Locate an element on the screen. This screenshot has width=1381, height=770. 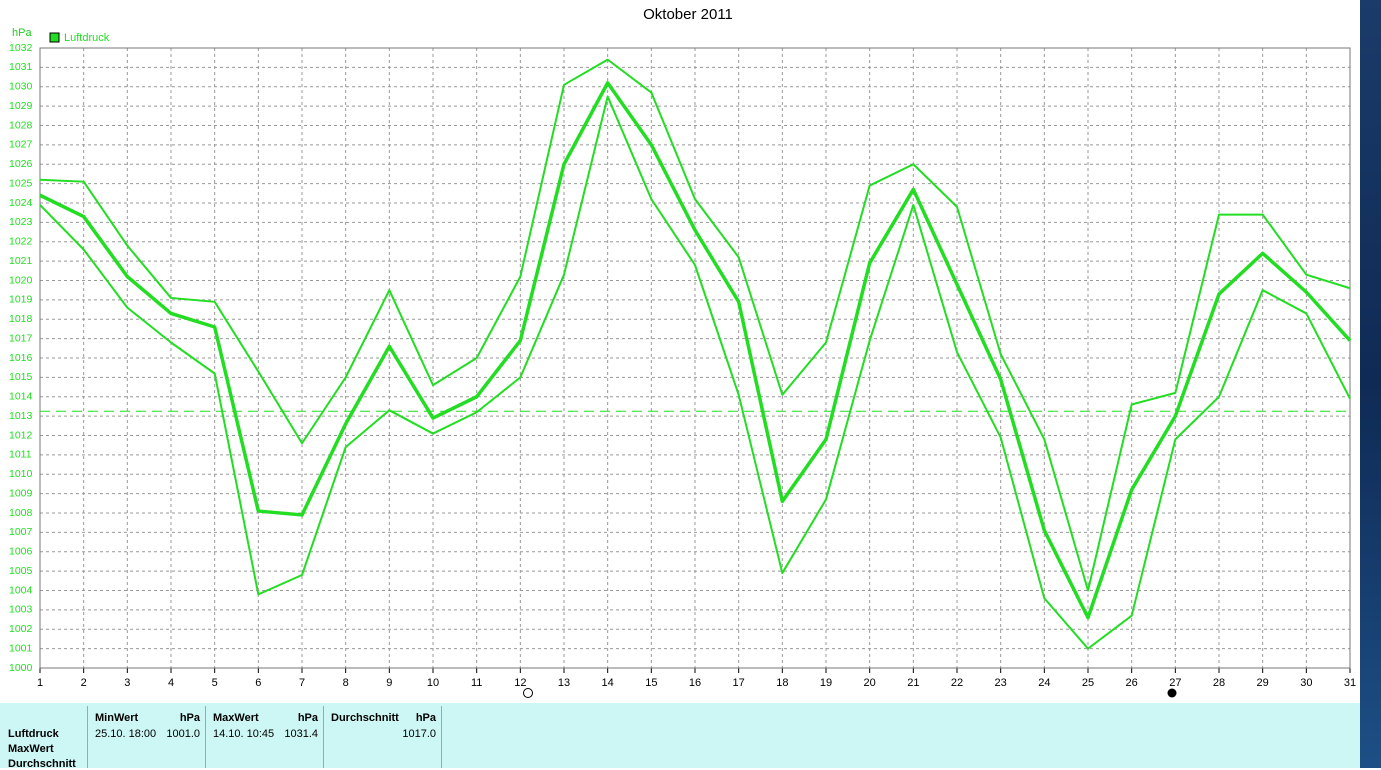
x-tick-label: 16 is located at coordinates (695, 683).